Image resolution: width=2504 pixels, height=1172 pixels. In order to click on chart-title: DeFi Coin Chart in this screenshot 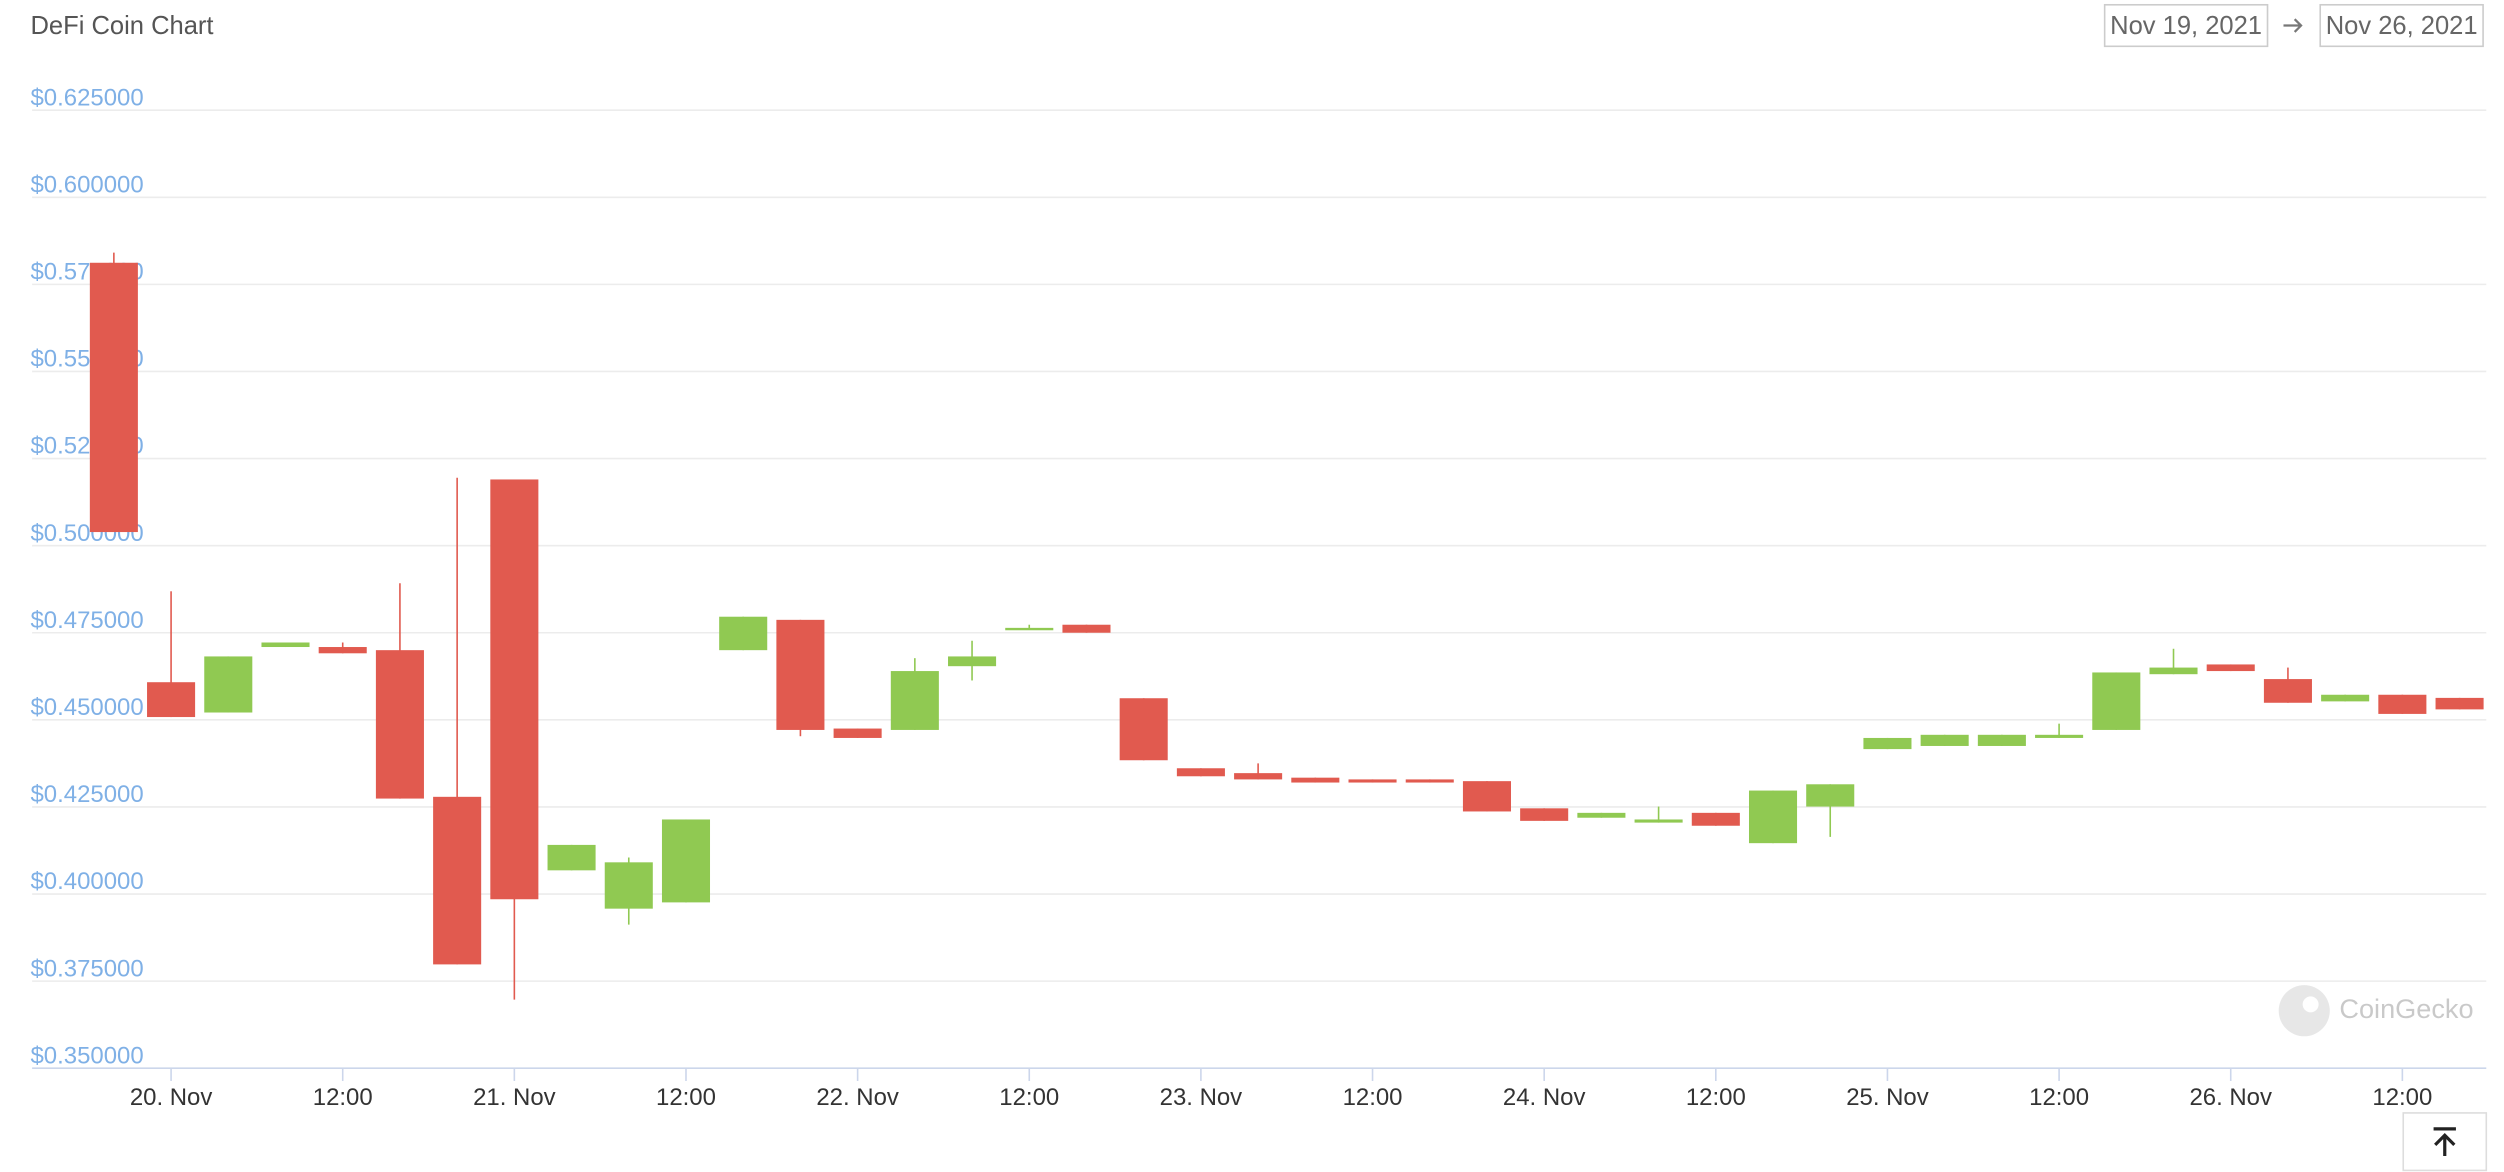, I will do `click(122, 26)`.